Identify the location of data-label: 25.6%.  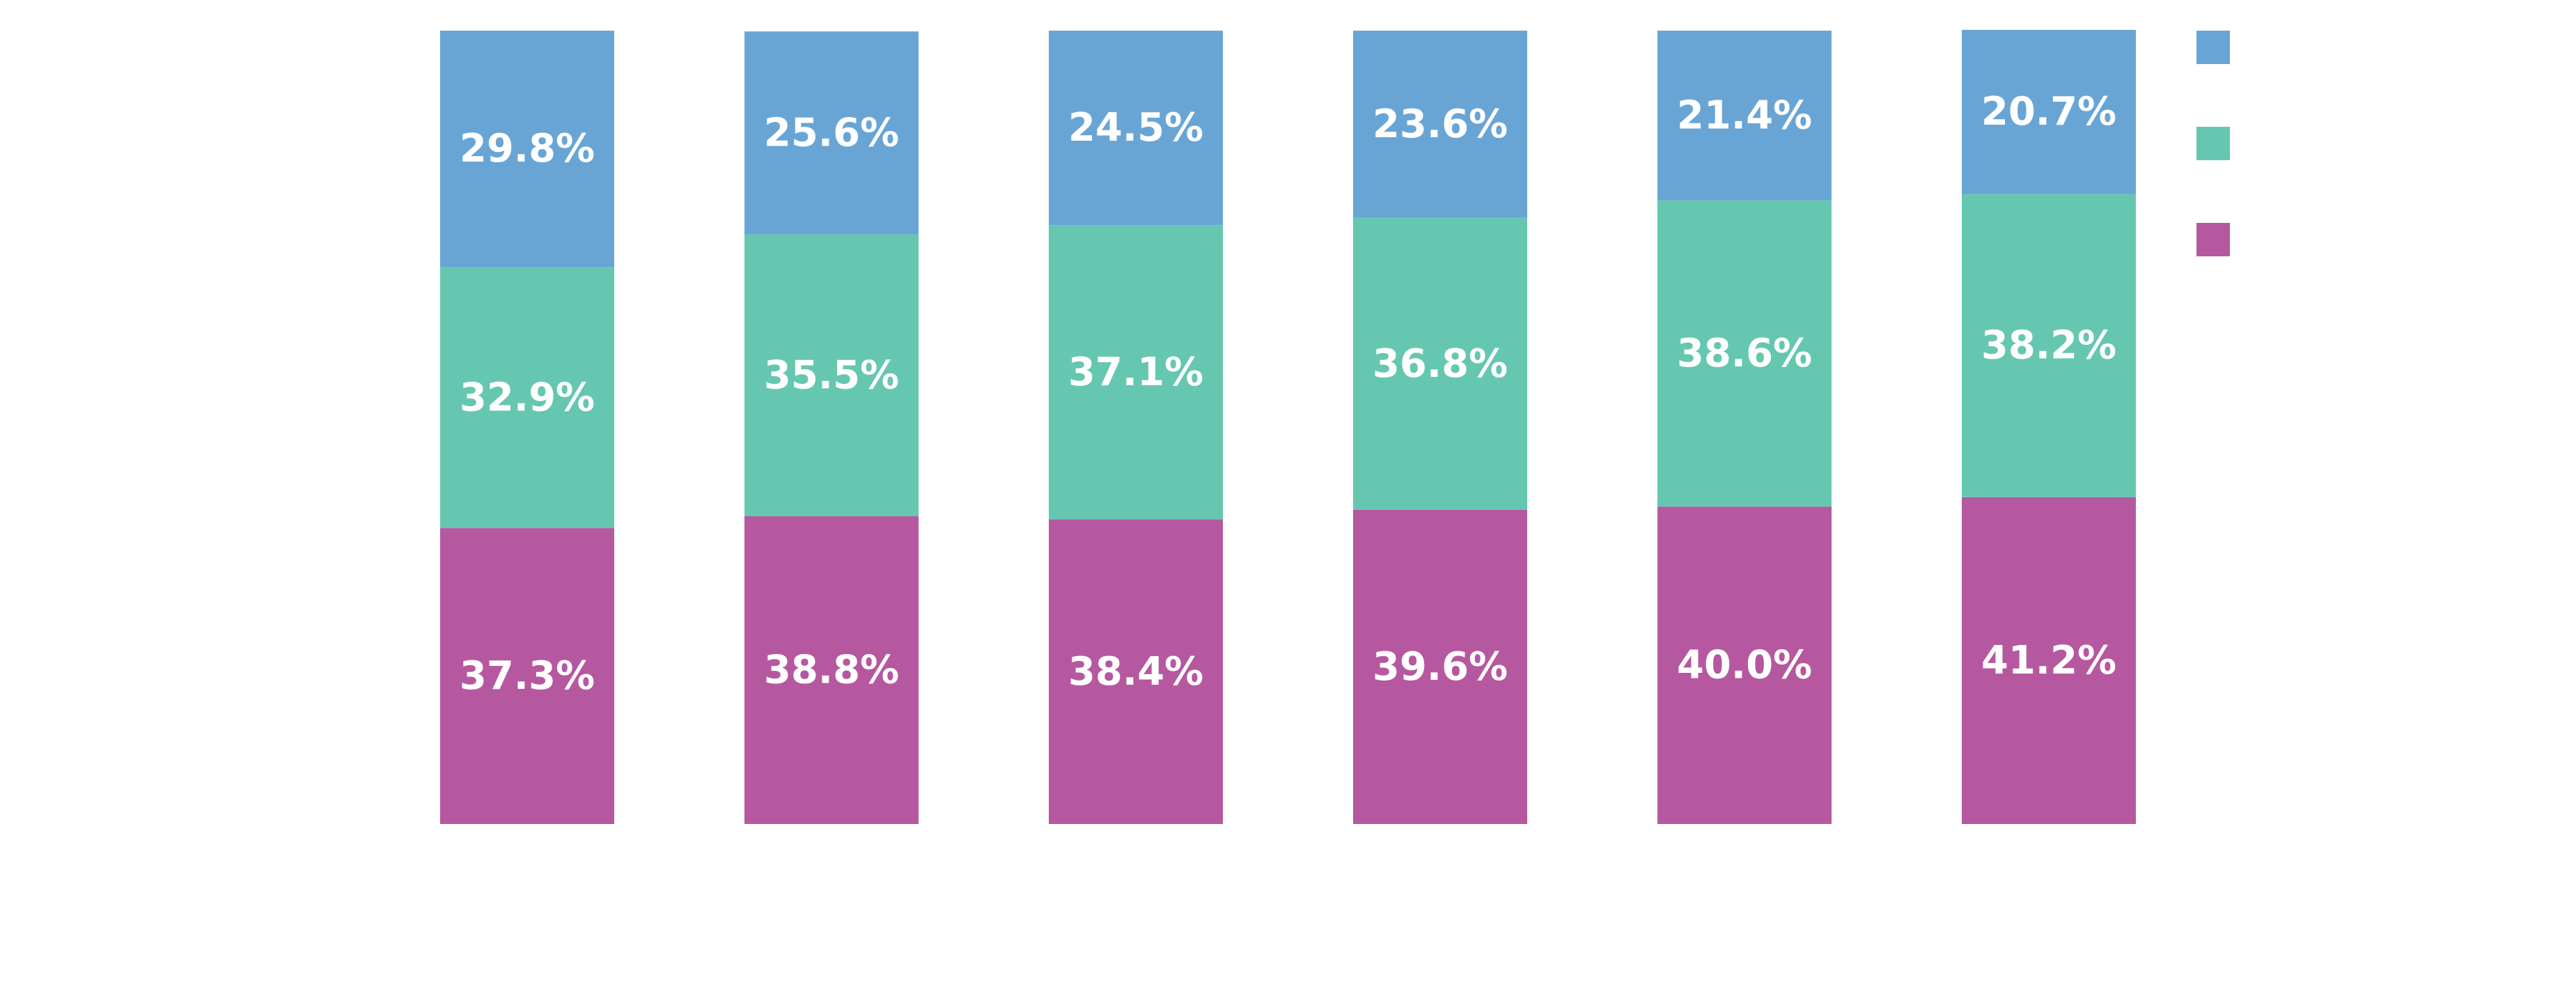
(831, 132).